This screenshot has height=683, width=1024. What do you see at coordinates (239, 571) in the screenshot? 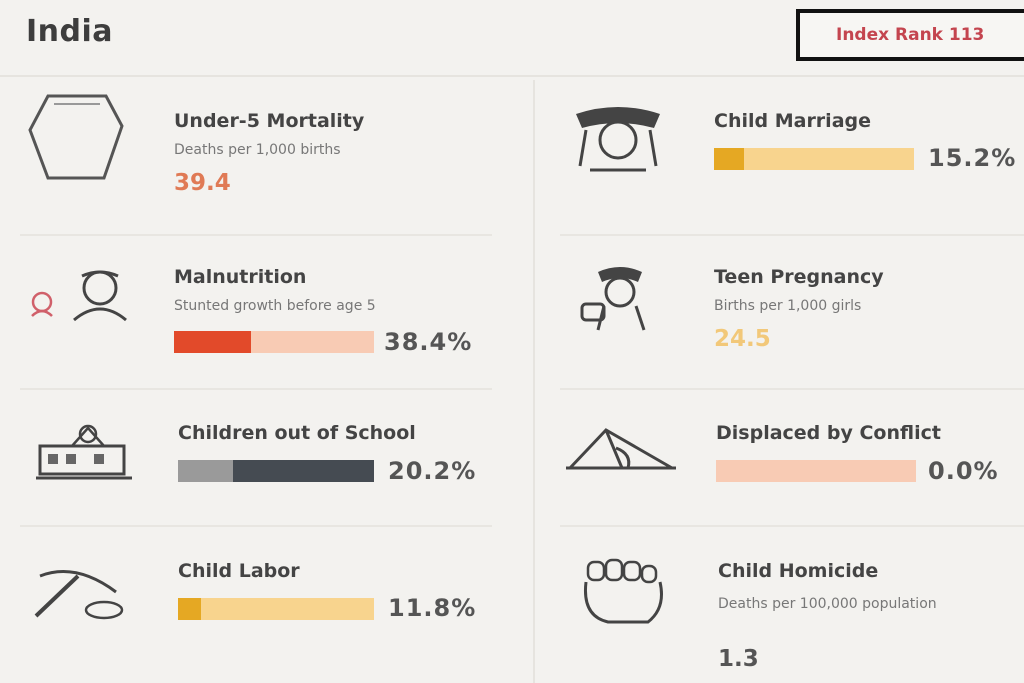
I see `child-labor-title: Child Labor` at bounding box center [239, 571].